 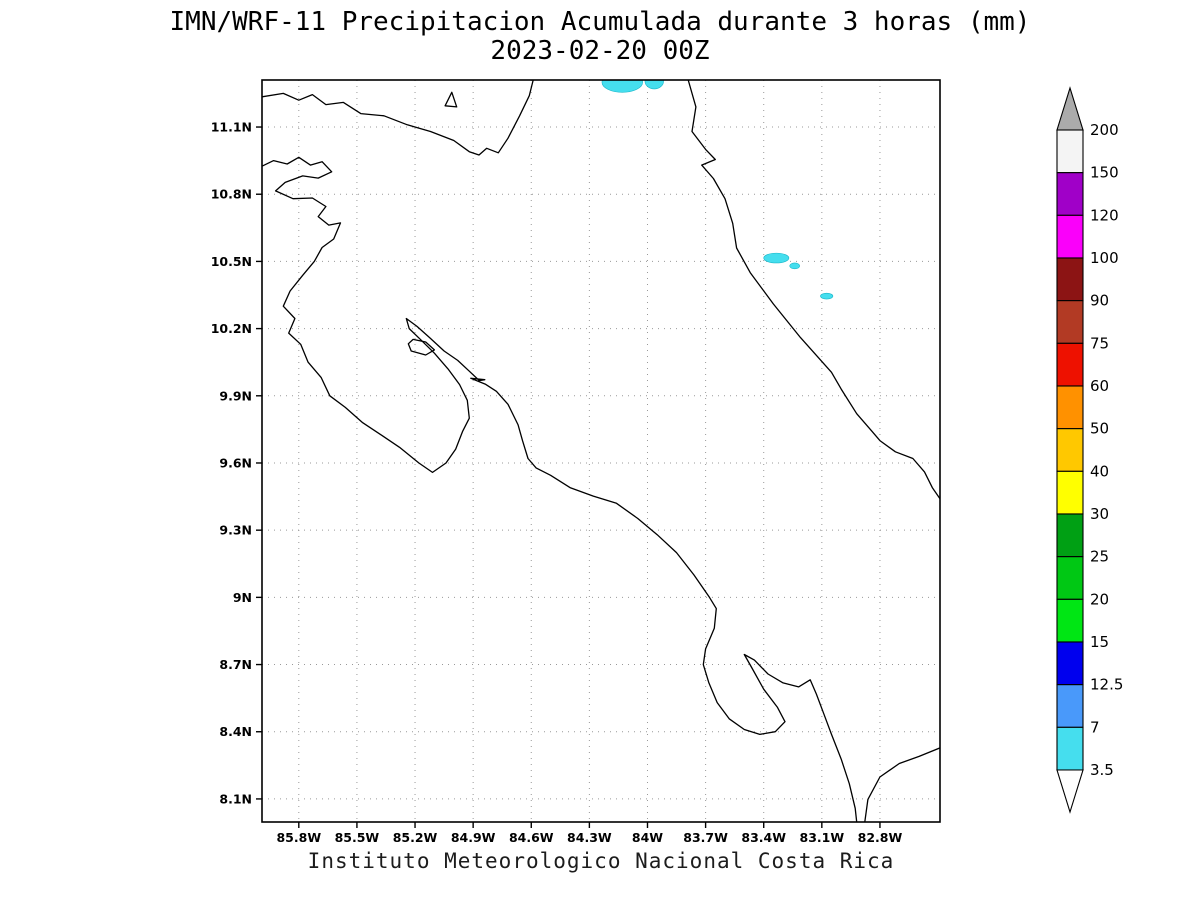 What do you see at coordinates (600, 51) in the screenshot?
I see `chart-subtitle: 2023-02-20 00Z` at bounding box center [600, 51].